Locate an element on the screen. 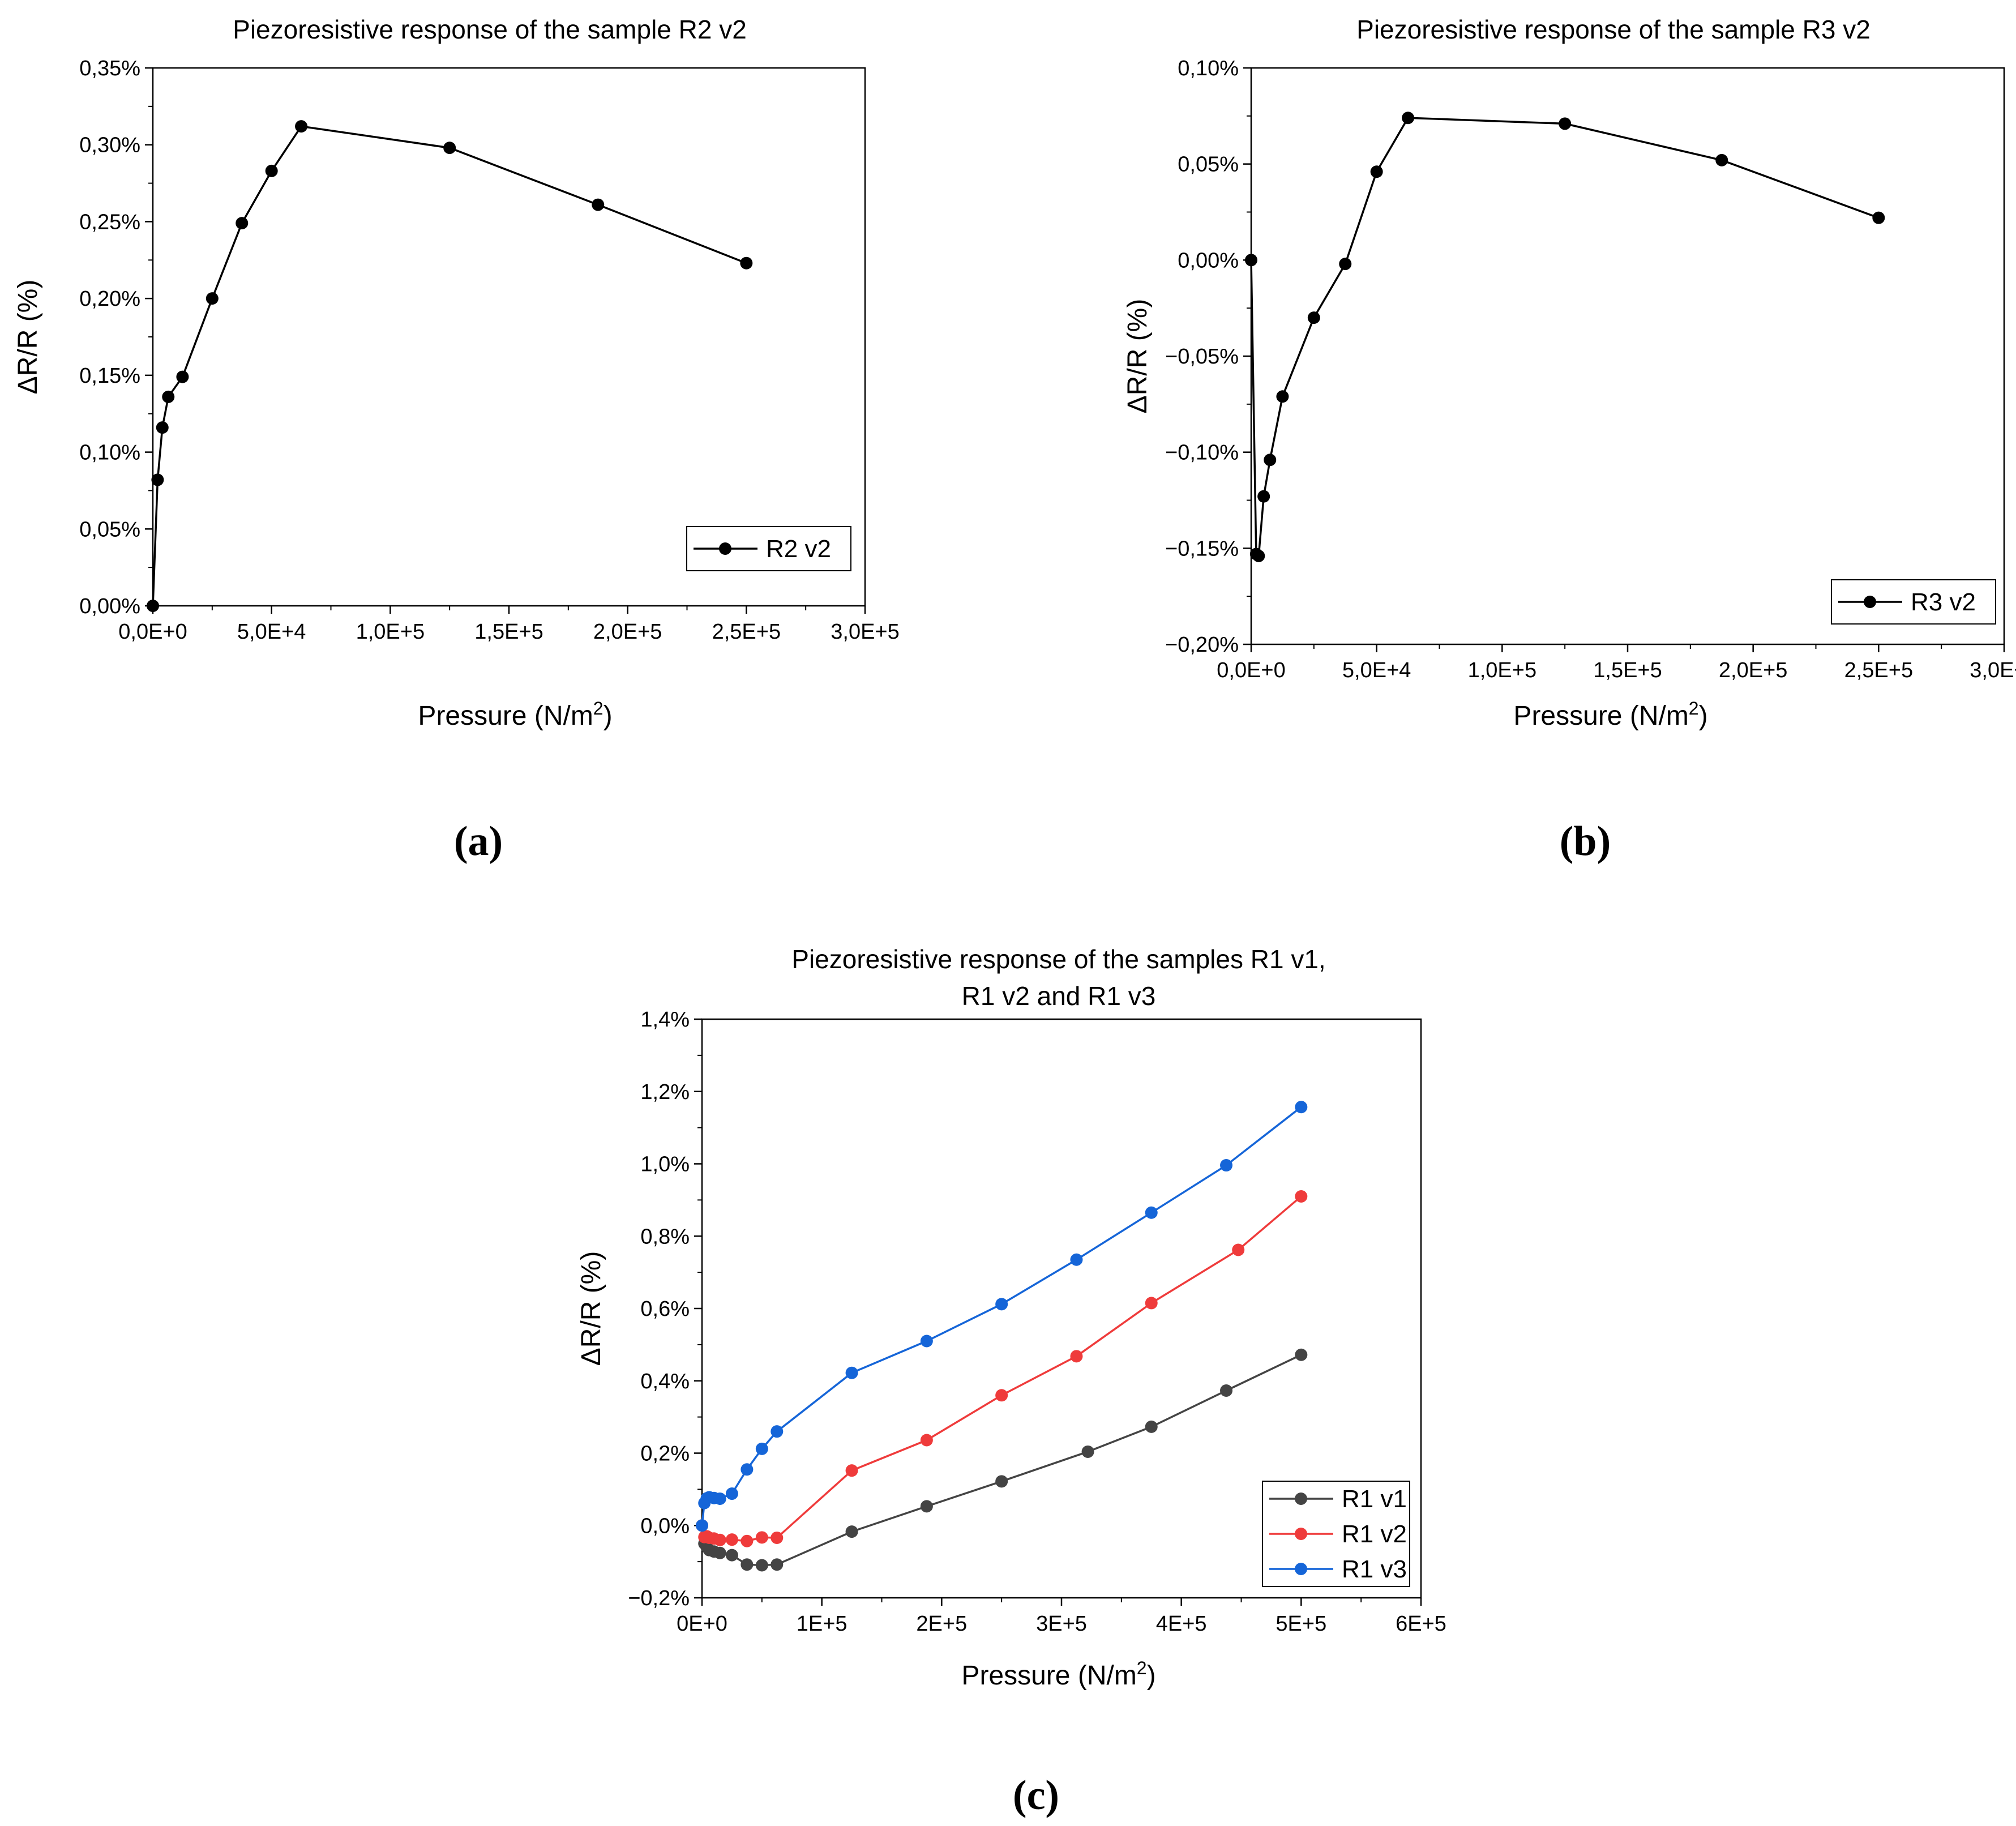 The image size is (2016, 1826). x-tick-label: 2,0E+5 is located at coordinates (627, 632).